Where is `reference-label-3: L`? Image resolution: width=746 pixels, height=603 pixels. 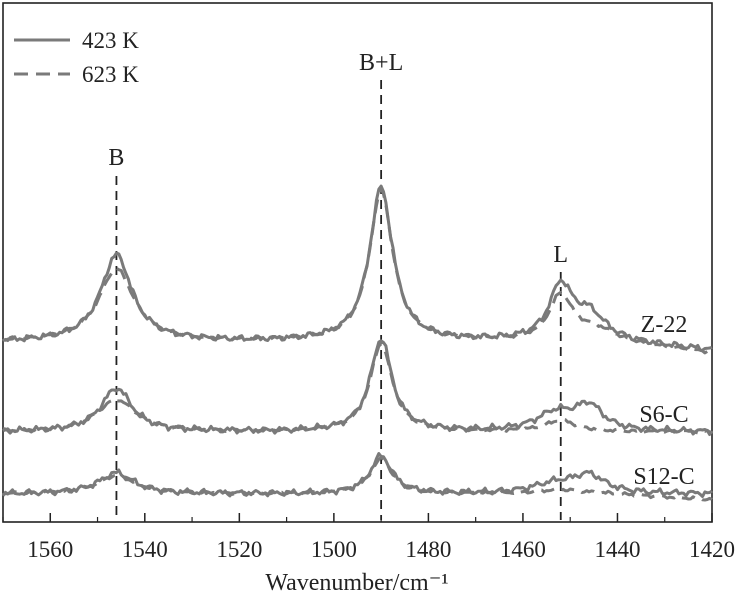 reference-label-3: L is located at coordinates (560, 255).